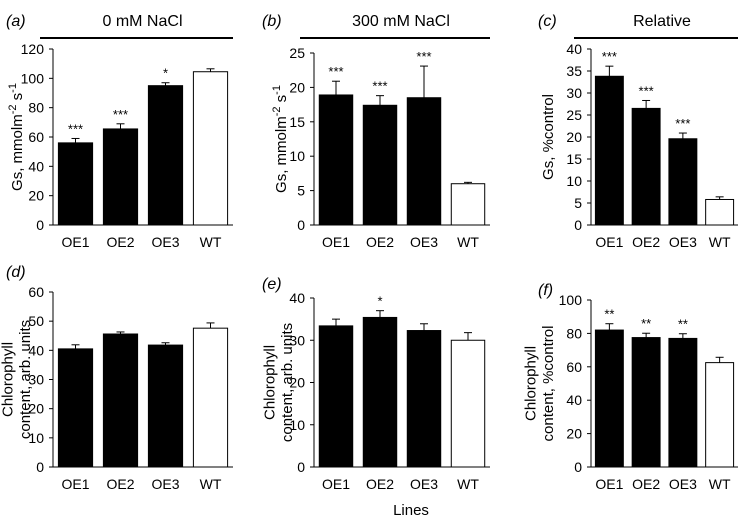 The width and height of the screenshot is (750, 527). Describe the element at coordinates (120, 177) in the screenshot. I see `panel-a-bar-oe2` at that location.